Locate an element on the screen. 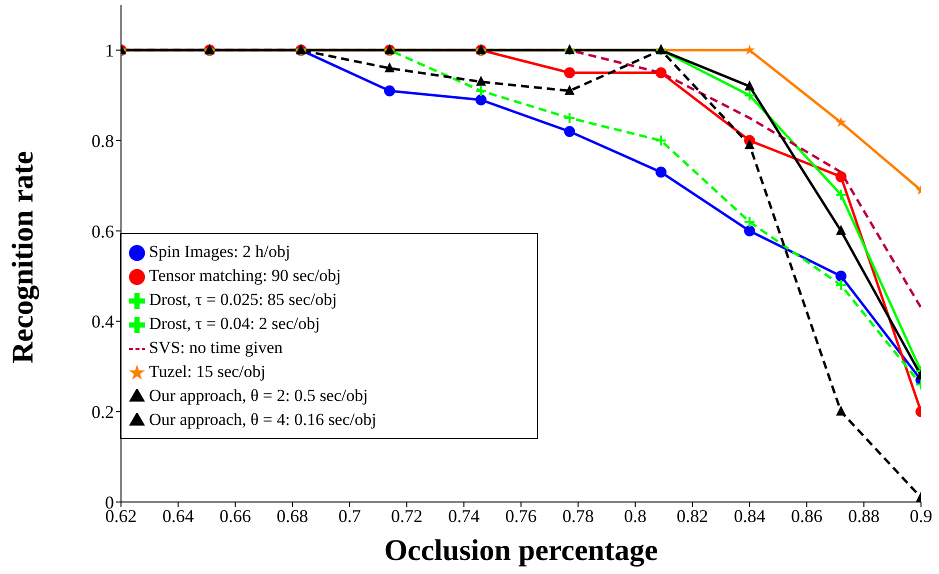 This screenshot has width=939, height=574. legend-label: SVS: no time given is located at coordinates (216, 347).